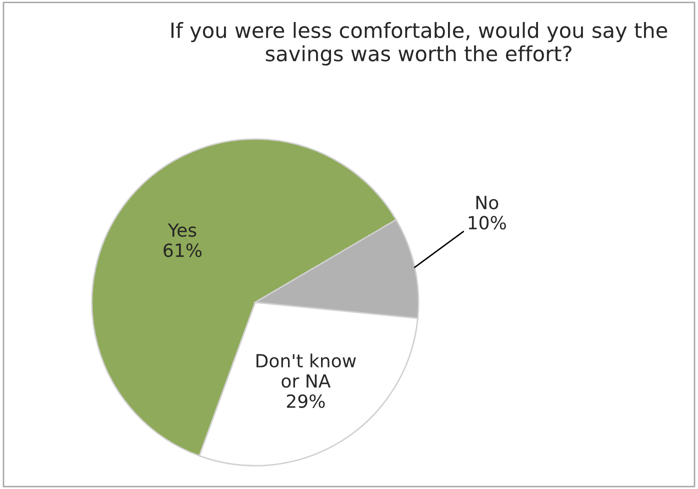 This screenshot has width=698, height=489. Describe the element at coordinates (183, 250) in the screenshot. I see `data-label: 61%` at that location.